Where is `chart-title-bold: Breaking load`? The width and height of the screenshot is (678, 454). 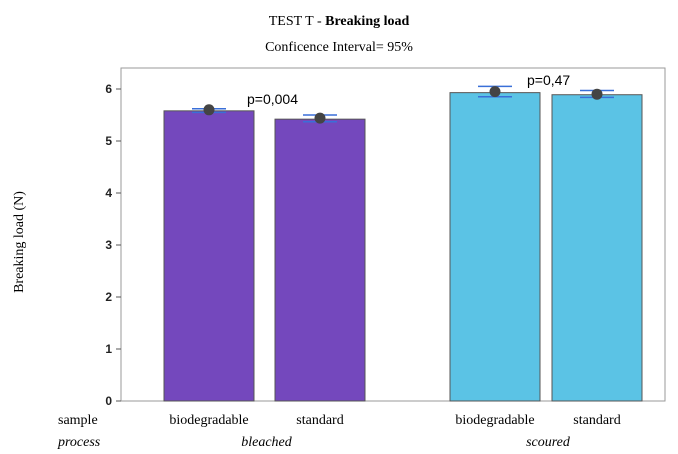 chart-title-bold: Breaking load is located at coordinates (367, 21).